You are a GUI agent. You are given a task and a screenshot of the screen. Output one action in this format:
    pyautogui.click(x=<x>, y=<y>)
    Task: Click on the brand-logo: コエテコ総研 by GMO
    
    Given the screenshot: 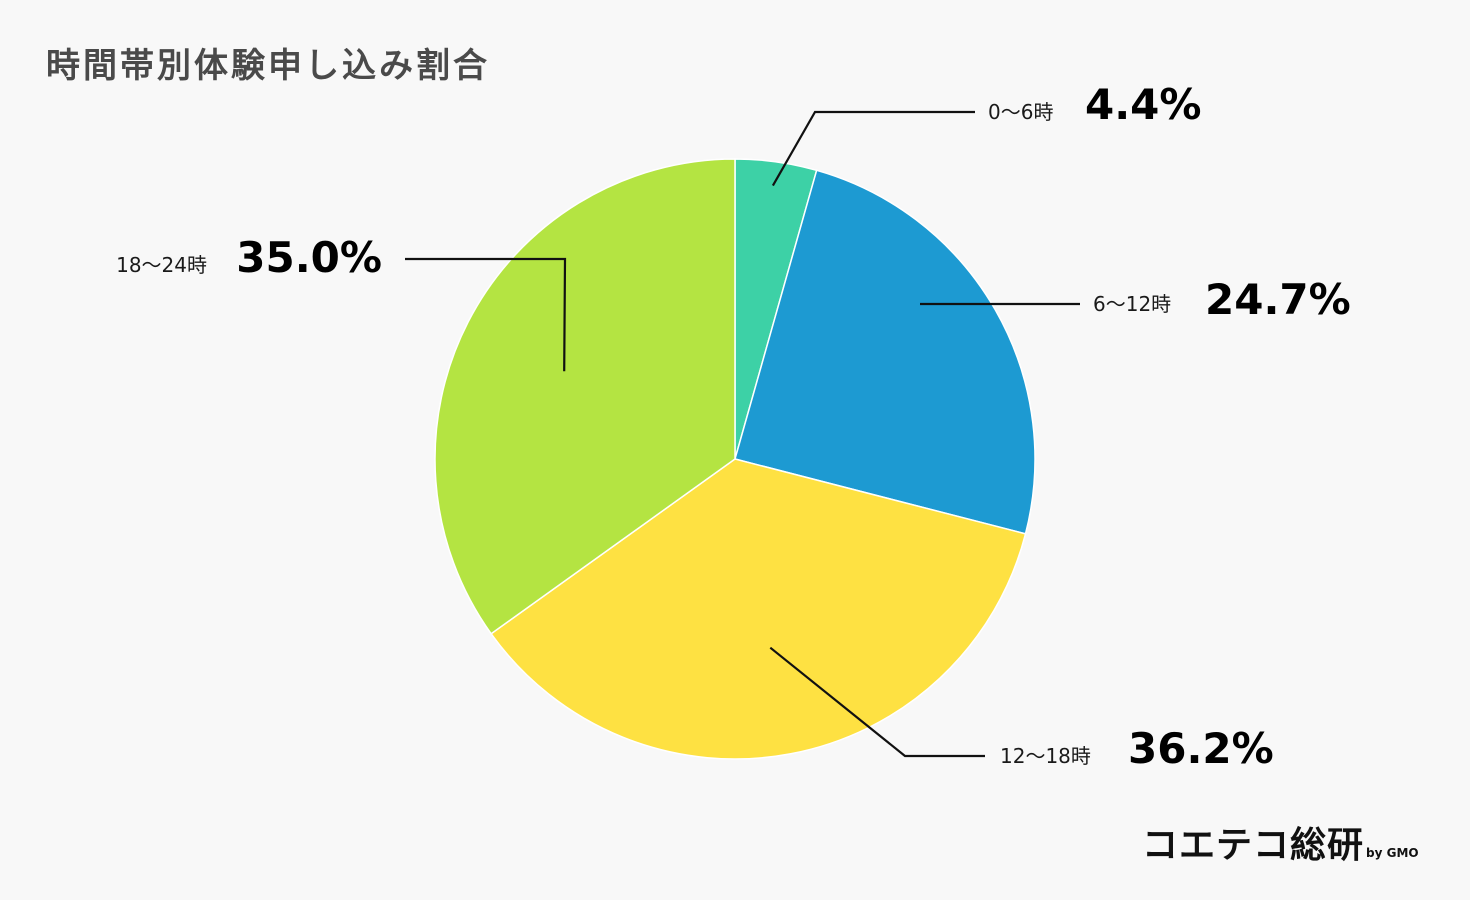 What is the action you would take?
    pyautogui.click(x=1280, y=842)
    